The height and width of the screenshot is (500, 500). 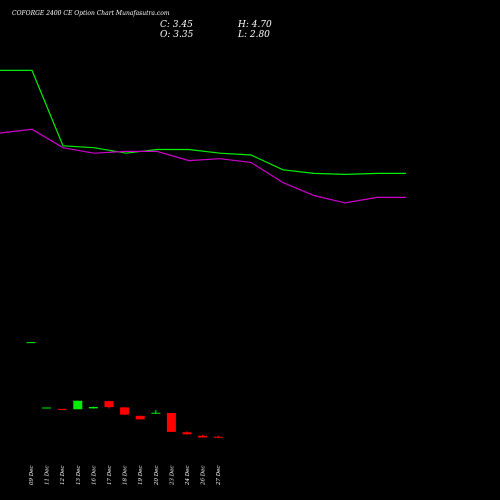 I want to click on x-tick-label: 18 Dec, so click(x=126, y=476).